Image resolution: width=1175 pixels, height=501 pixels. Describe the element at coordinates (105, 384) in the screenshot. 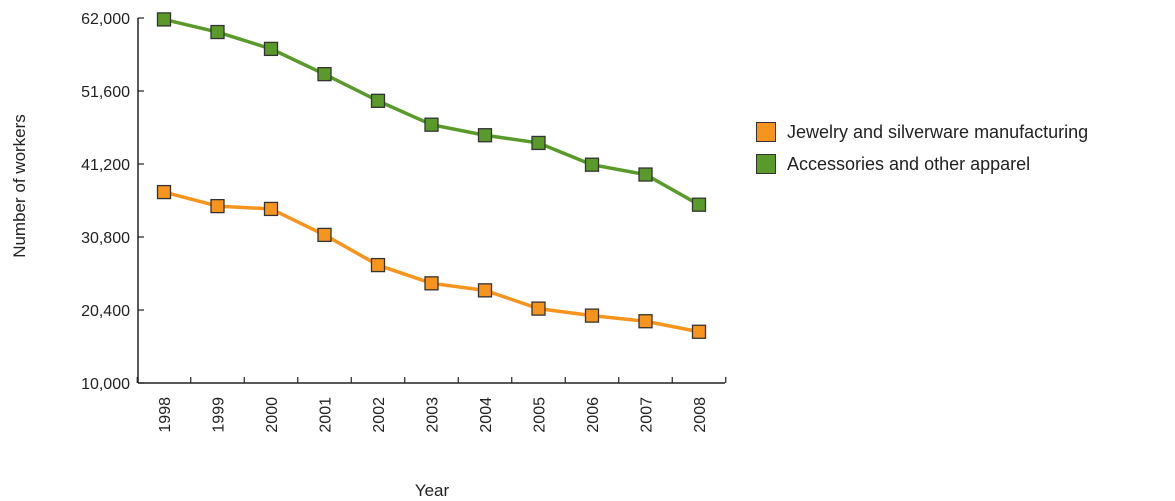

I see `y-tick-label: 10,000` at that location.